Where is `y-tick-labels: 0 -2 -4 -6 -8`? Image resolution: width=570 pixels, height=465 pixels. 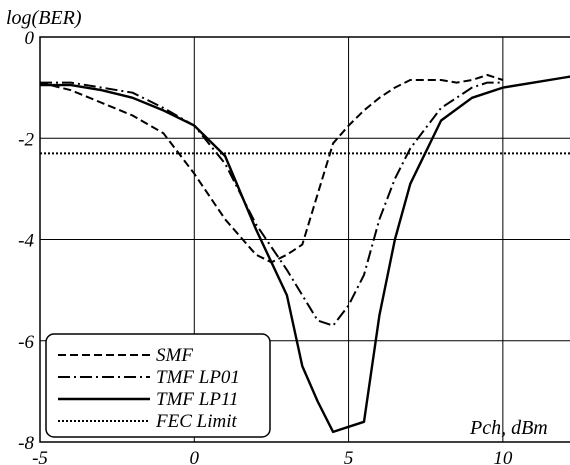 y-tick-labels: 0 -2 -4 -6 -8 is located at coordinates (26, 241).